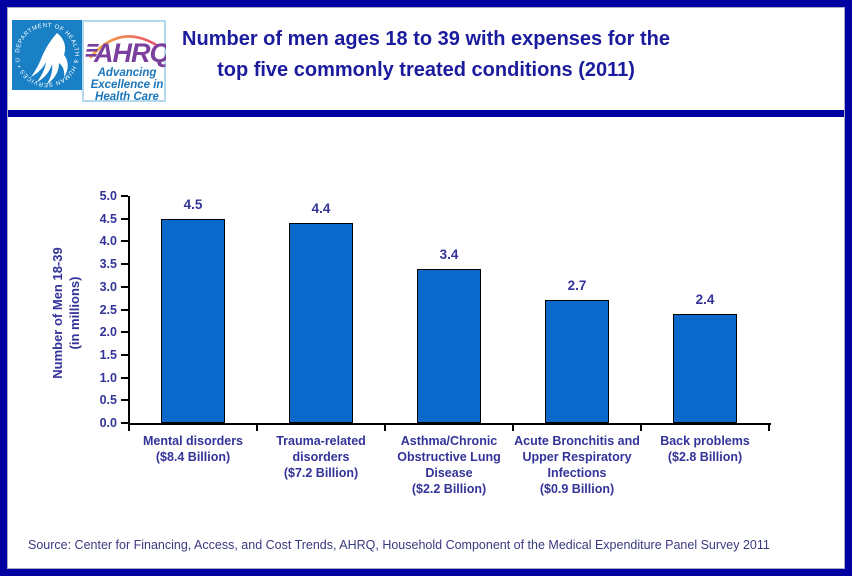  What do you see at coordinates (321, 457) in the screenshot?
I see `category-label: Trauma-related disorders ($7.2 Billion)` at bounding box center [321, 457].